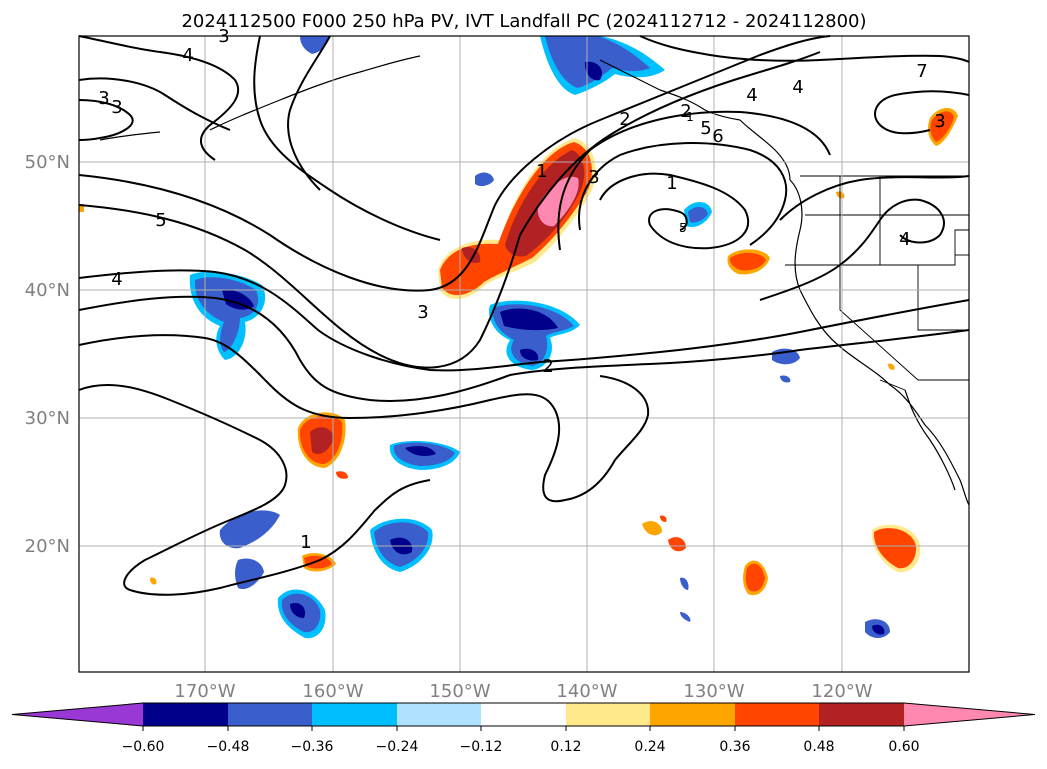  What do you see at coordinates (459, 691) in the screenshot?
I see `lon-label: 150°W` at bounding box center [459, 691].